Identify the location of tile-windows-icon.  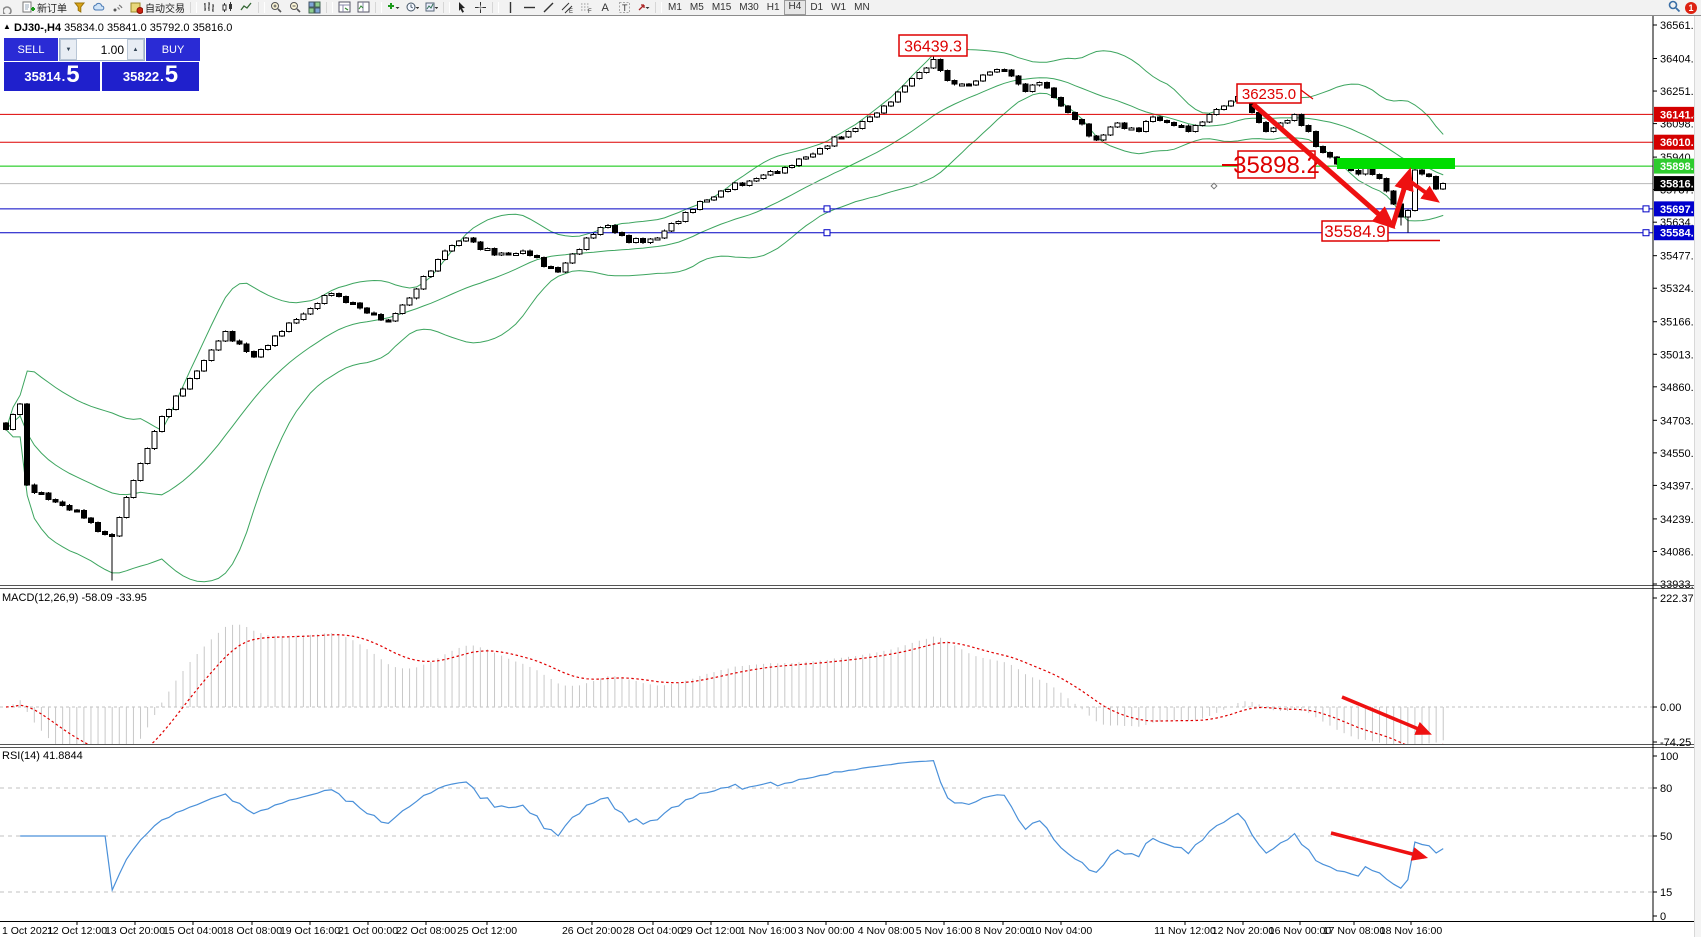
(314, 7).